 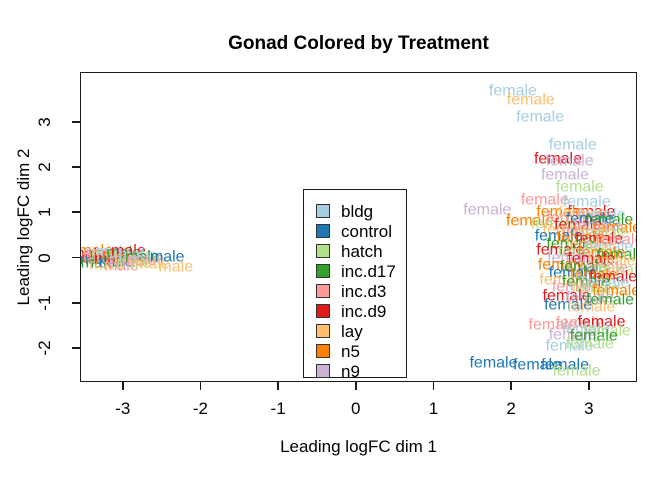 What do you see at coordinates (23, 227) in the screenshot?
I see `y-axis-label: Leading logFC dim 2` at bounding box center [23, 227].